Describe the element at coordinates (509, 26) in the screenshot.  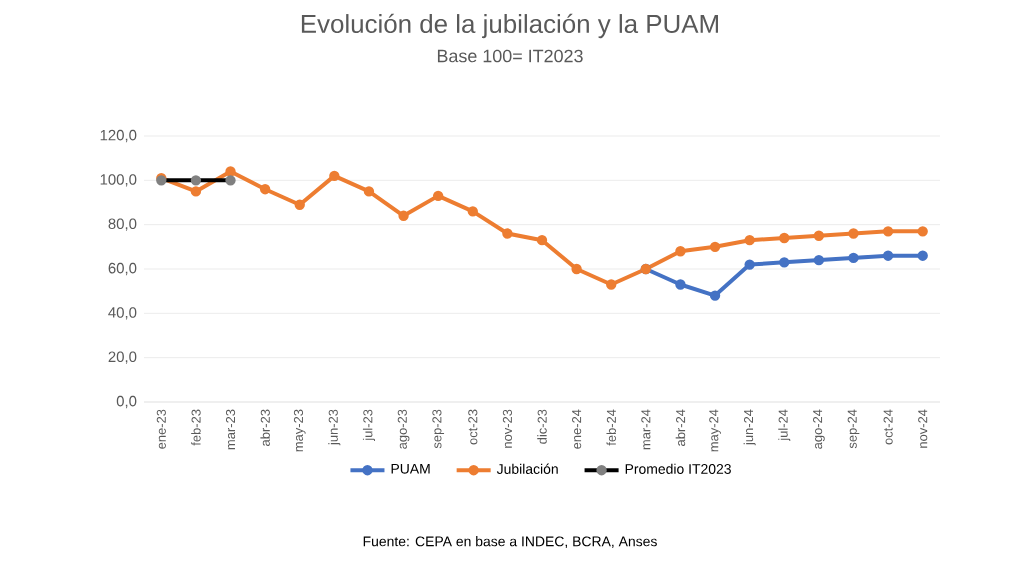
I see `chart-title: Evolución de la jubilación y la PUAM` at that location.